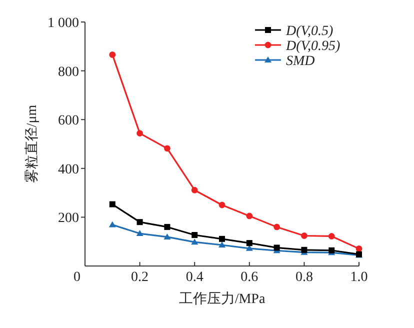 This screenshot has width=414, height=328. I want to click on legend-label: SMD, so click(300, 61).